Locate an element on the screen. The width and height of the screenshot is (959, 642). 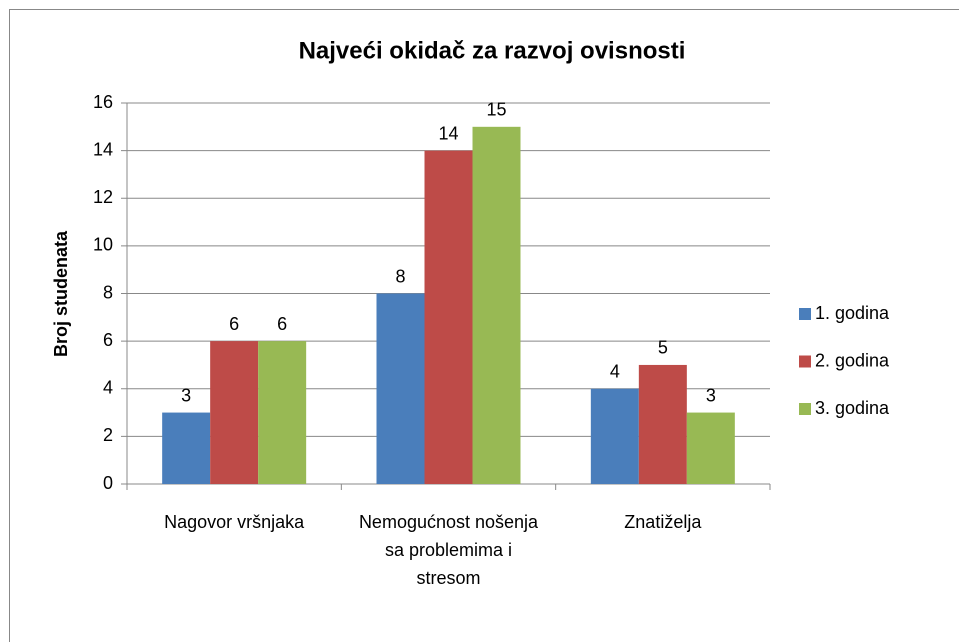
x-tick-label: Nagovor vršnjaka is located at coordinates (234, 522).